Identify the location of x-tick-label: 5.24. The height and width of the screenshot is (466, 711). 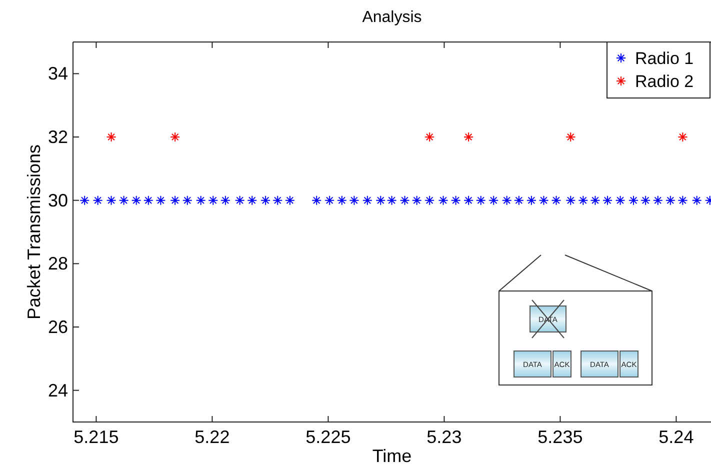
(676, 437).